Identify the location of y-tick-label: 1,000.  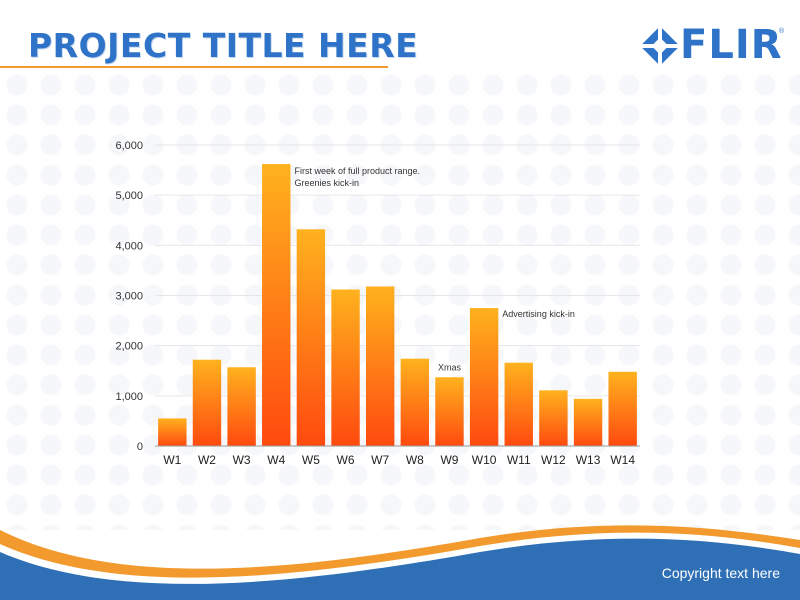
(129, 397).